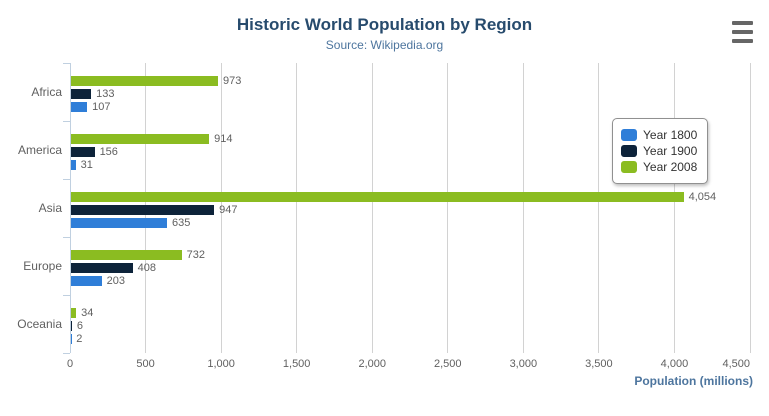 Image resolution: width=769 pixels, height=416 pixels. What do you see at coordinates (102, 268) in the screenshot?
I see `bar-year-1900-europe` at bounding box center [102, 268].